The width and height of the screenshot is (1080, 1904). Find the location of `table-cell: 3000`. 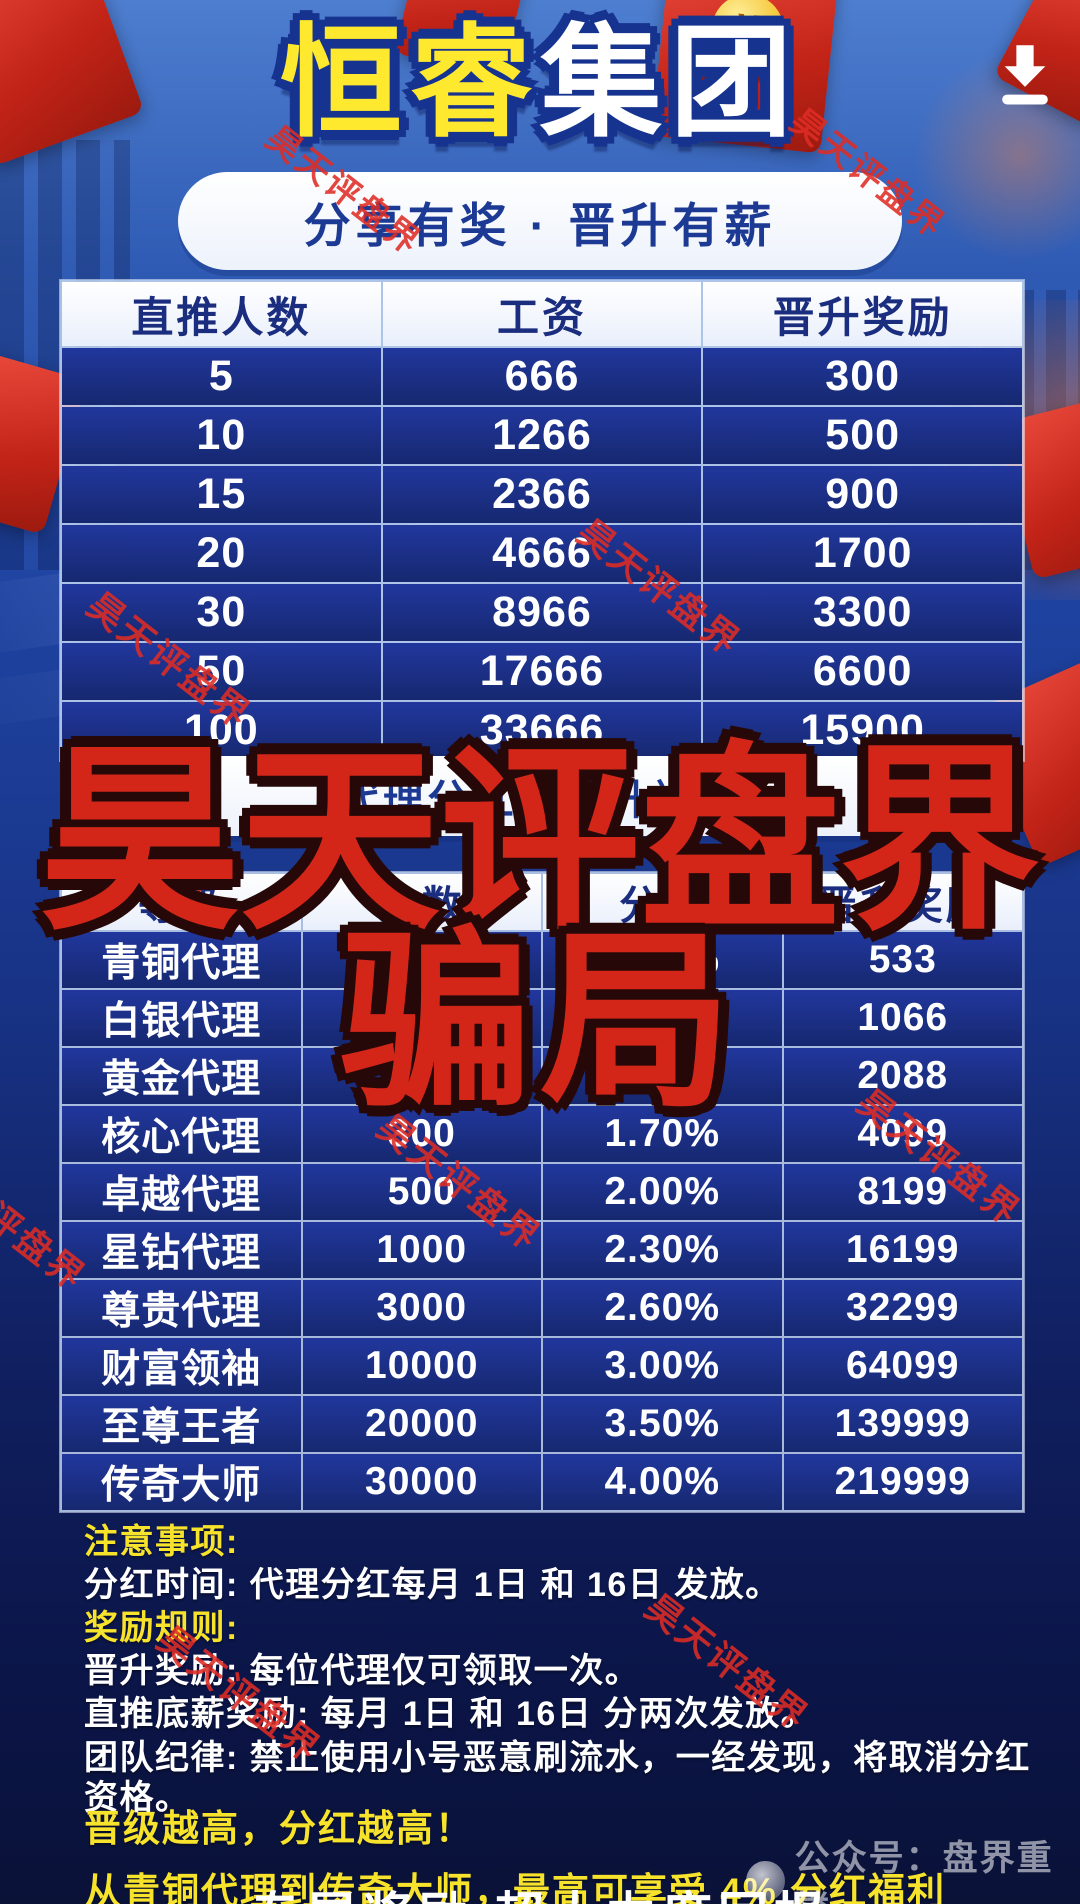

table-cell: 3000 is located at coordinates (421, 1308).